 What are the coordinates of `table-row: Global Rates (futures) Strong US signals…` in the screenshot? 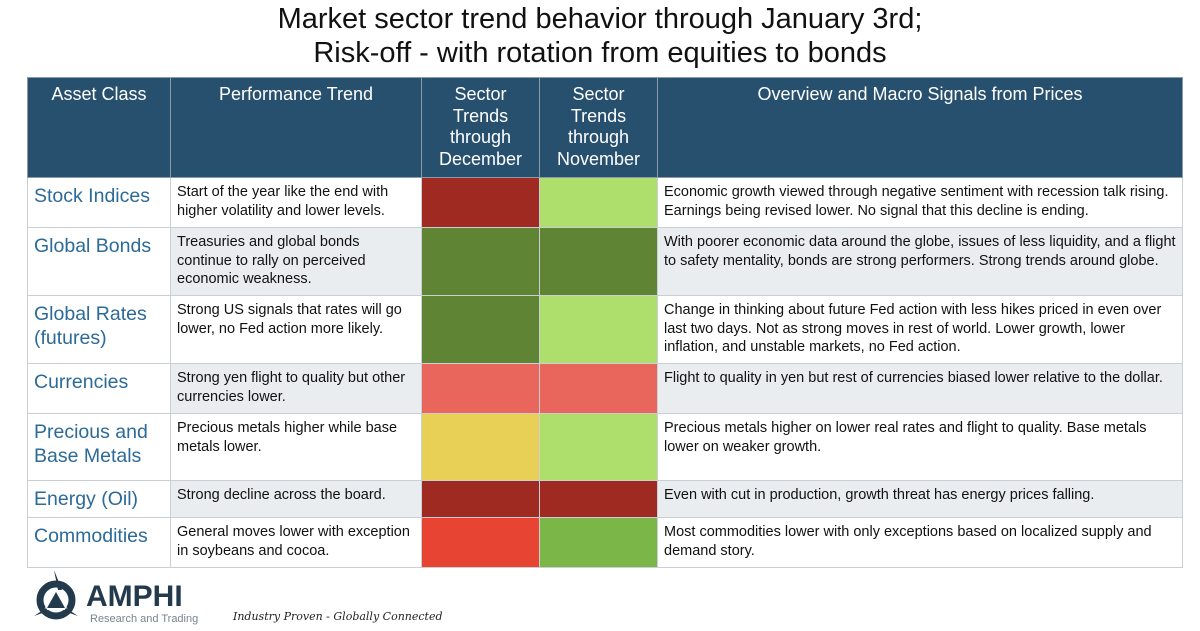 It's located at (605, 329).